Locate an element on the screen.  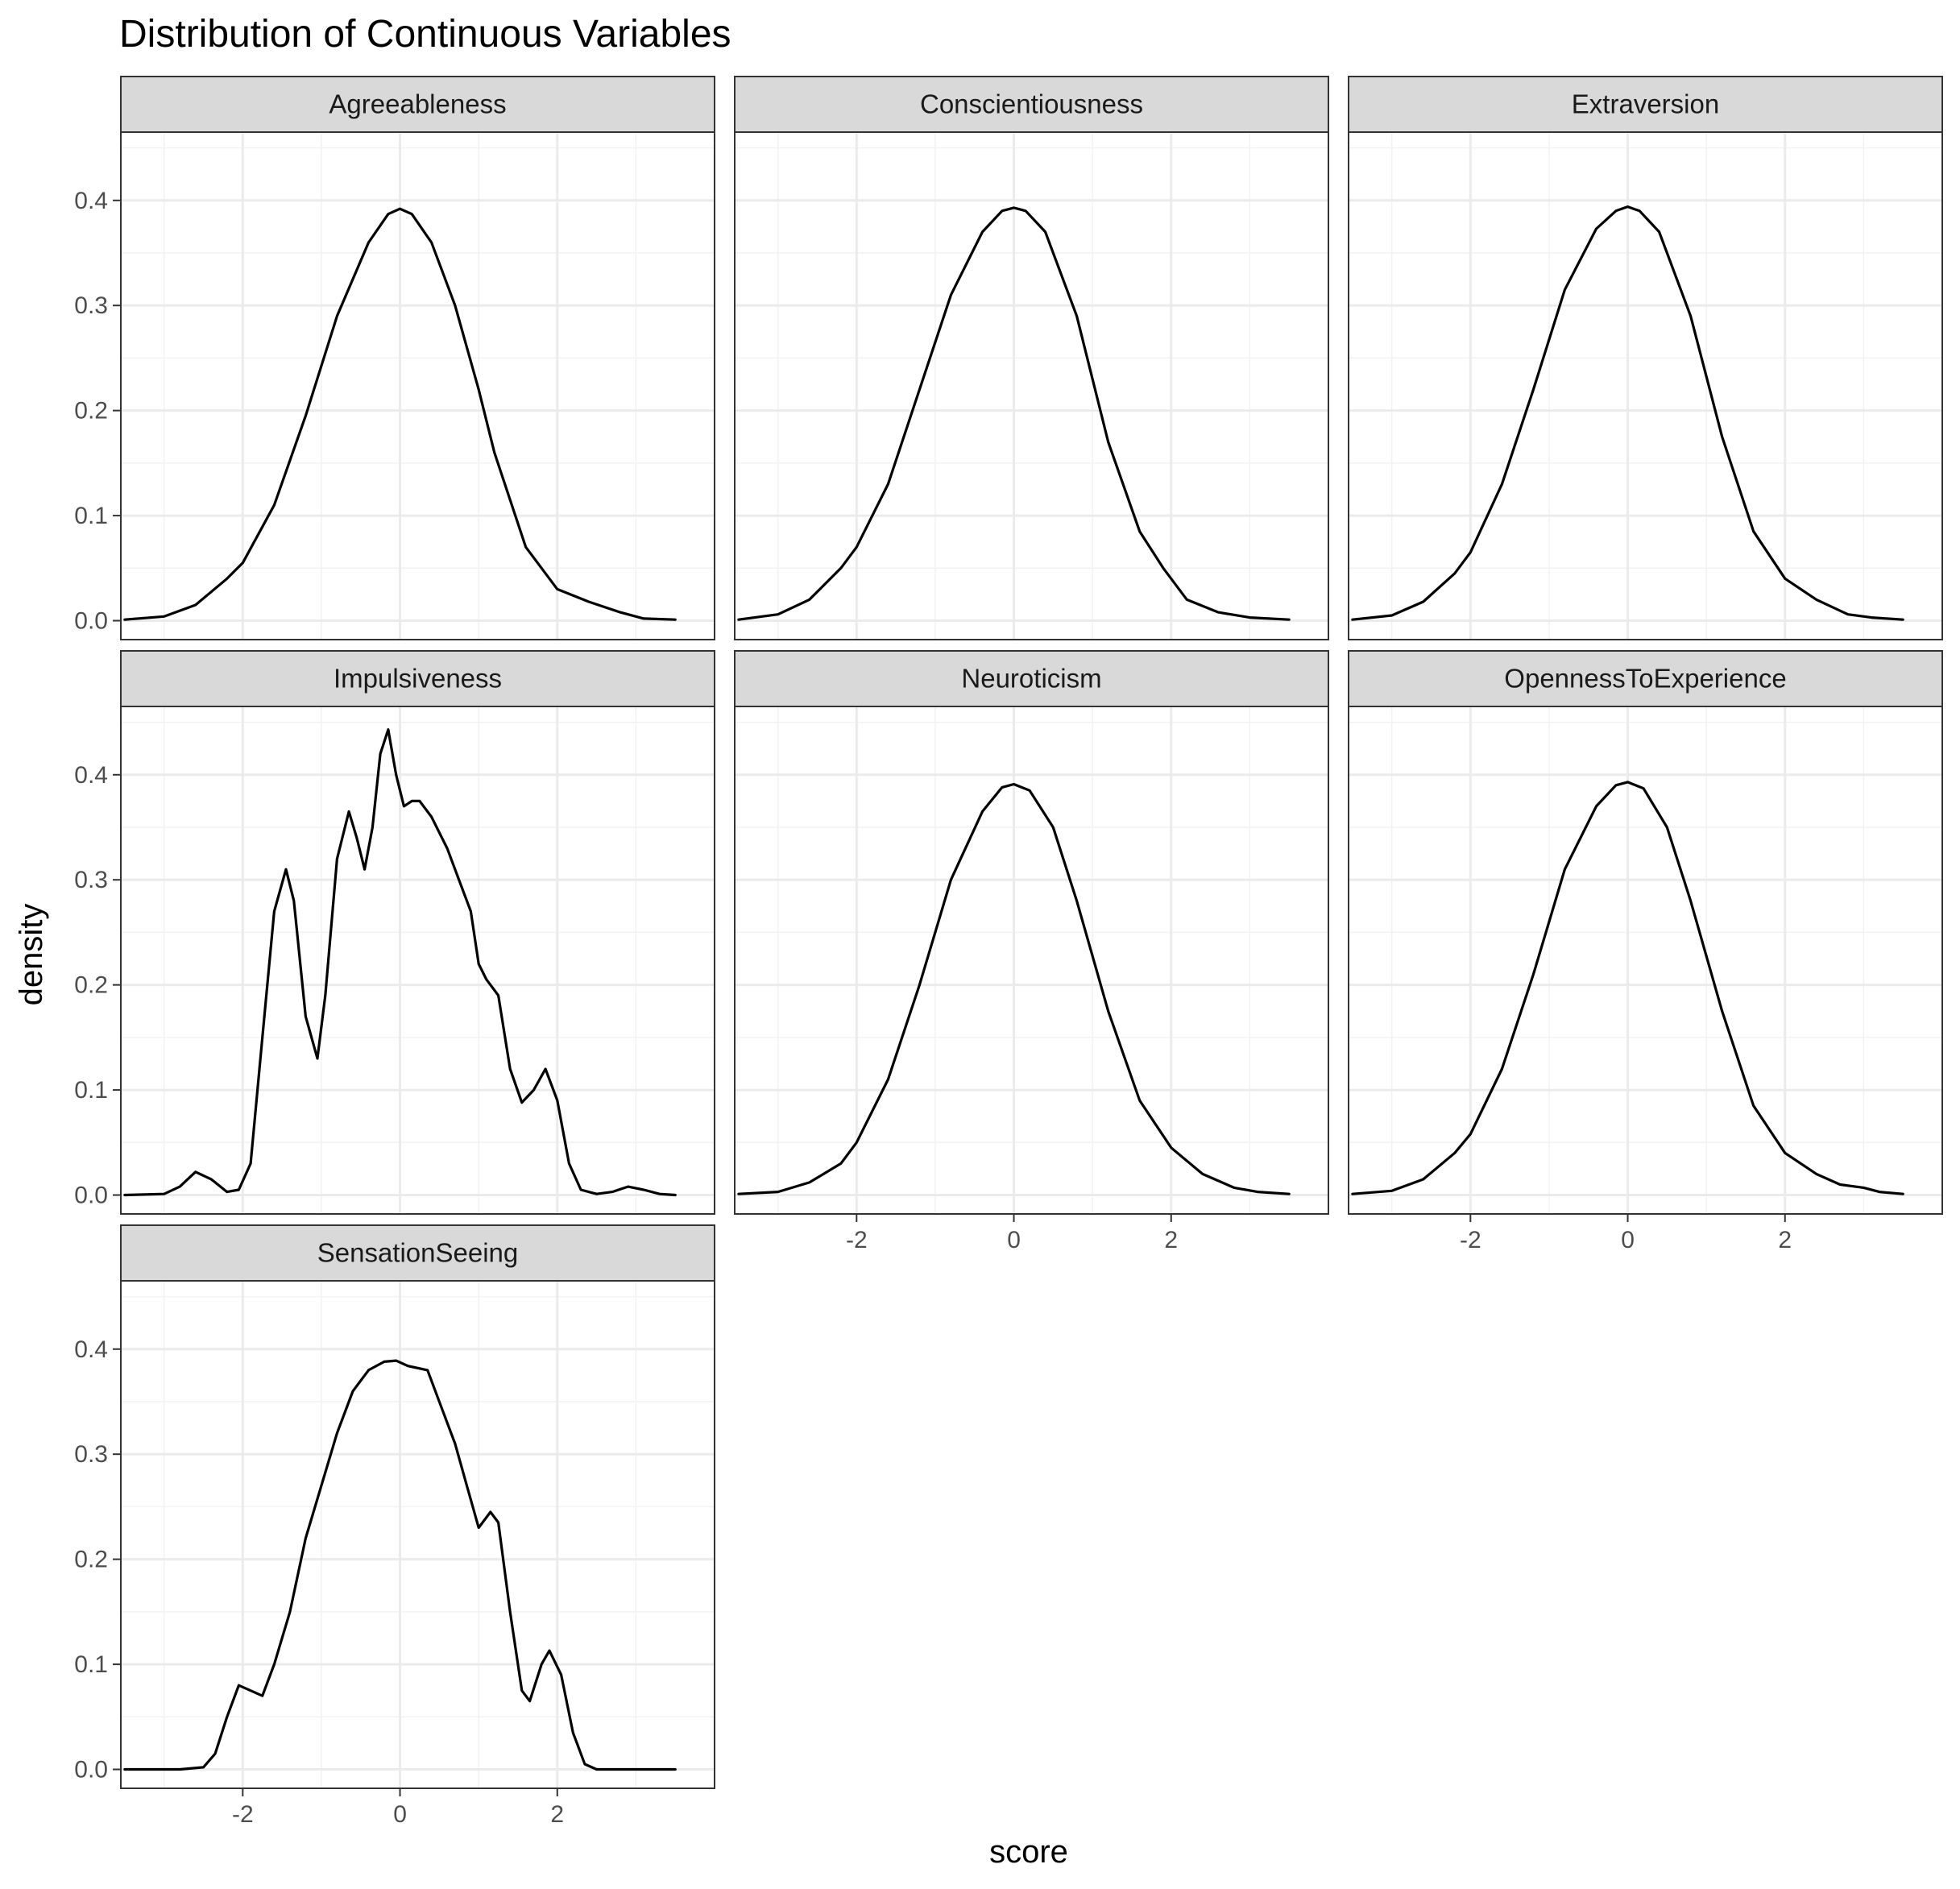
chart-title: Distribution of Continuous Variables is located at coordinates (425, 34).